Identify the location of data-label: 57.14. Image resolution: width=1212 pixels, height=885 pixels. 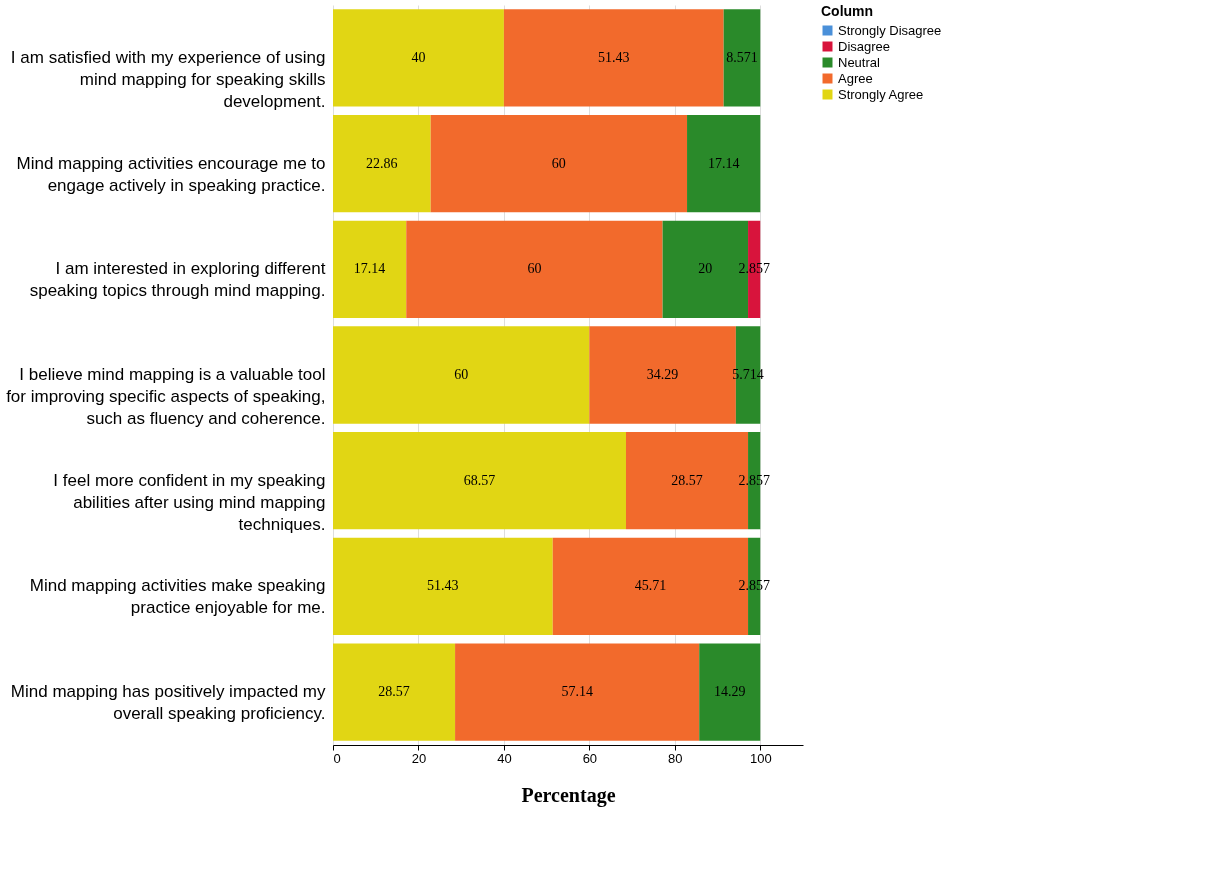
(577, 692).